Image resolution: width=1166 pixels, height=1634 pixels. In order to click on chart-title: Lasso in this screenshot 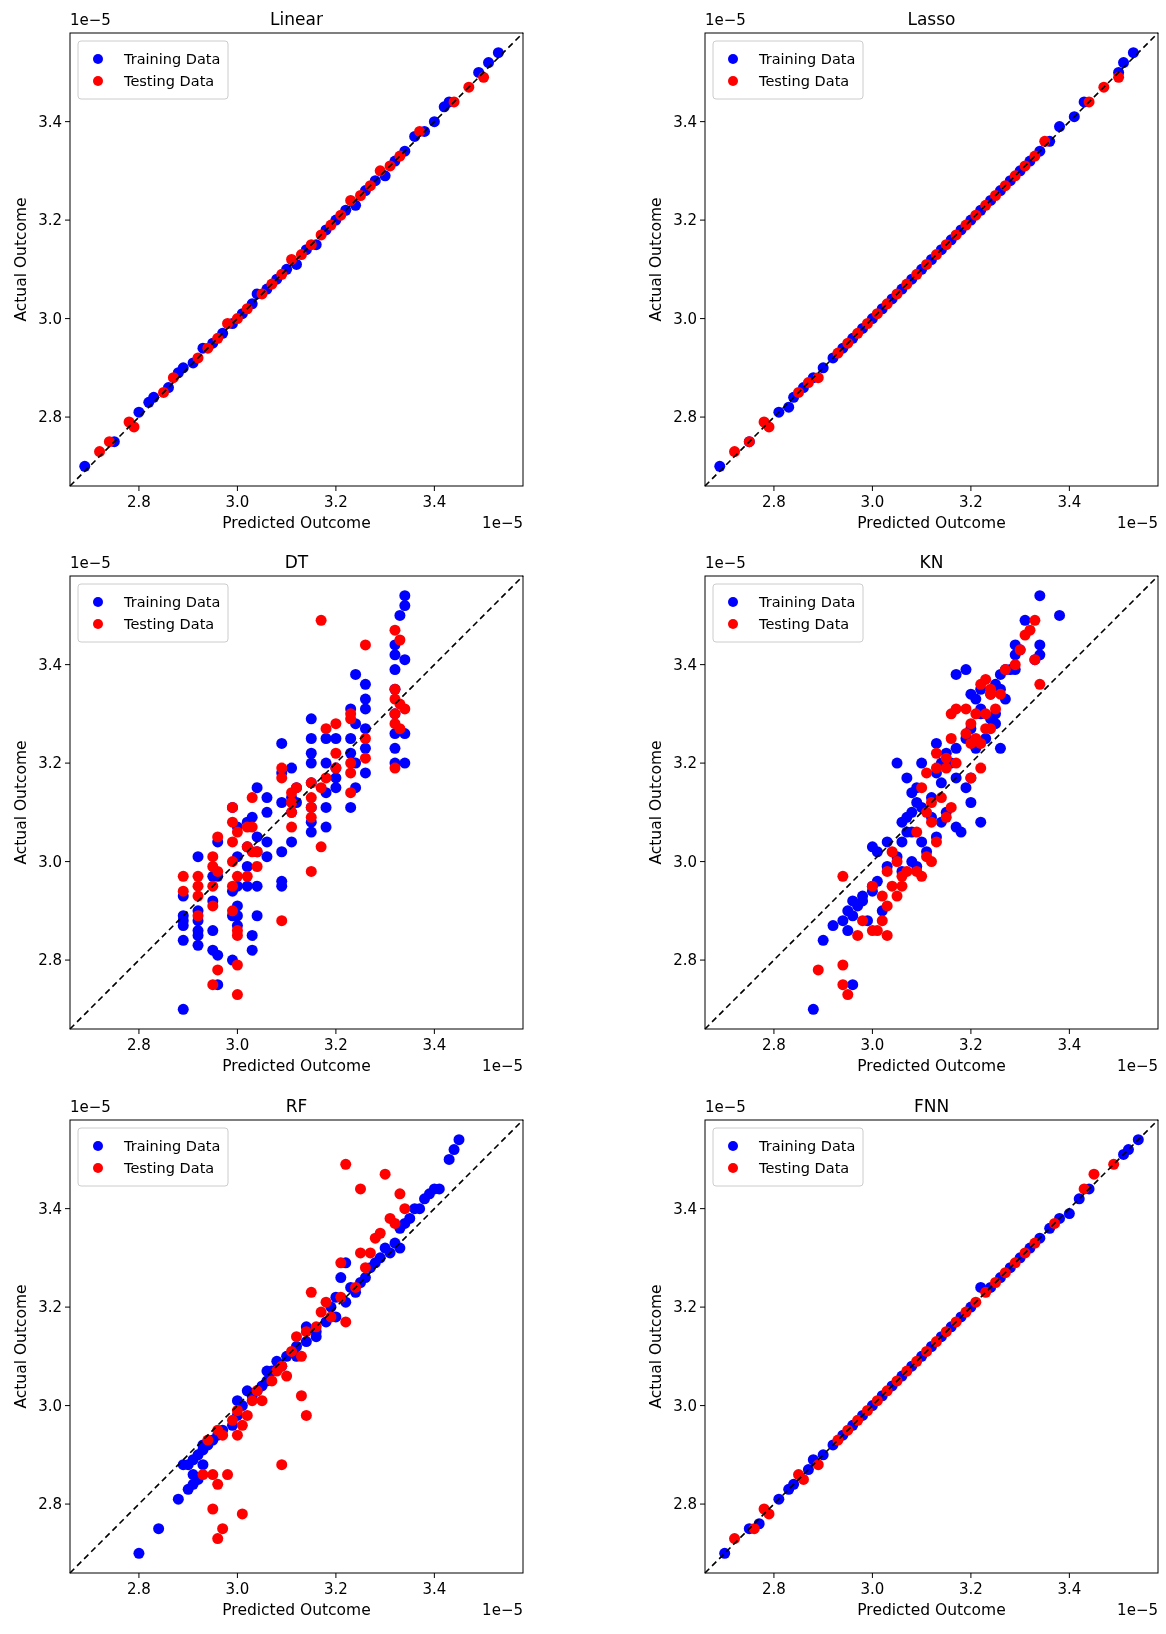, I will do `click(931, 19)`.